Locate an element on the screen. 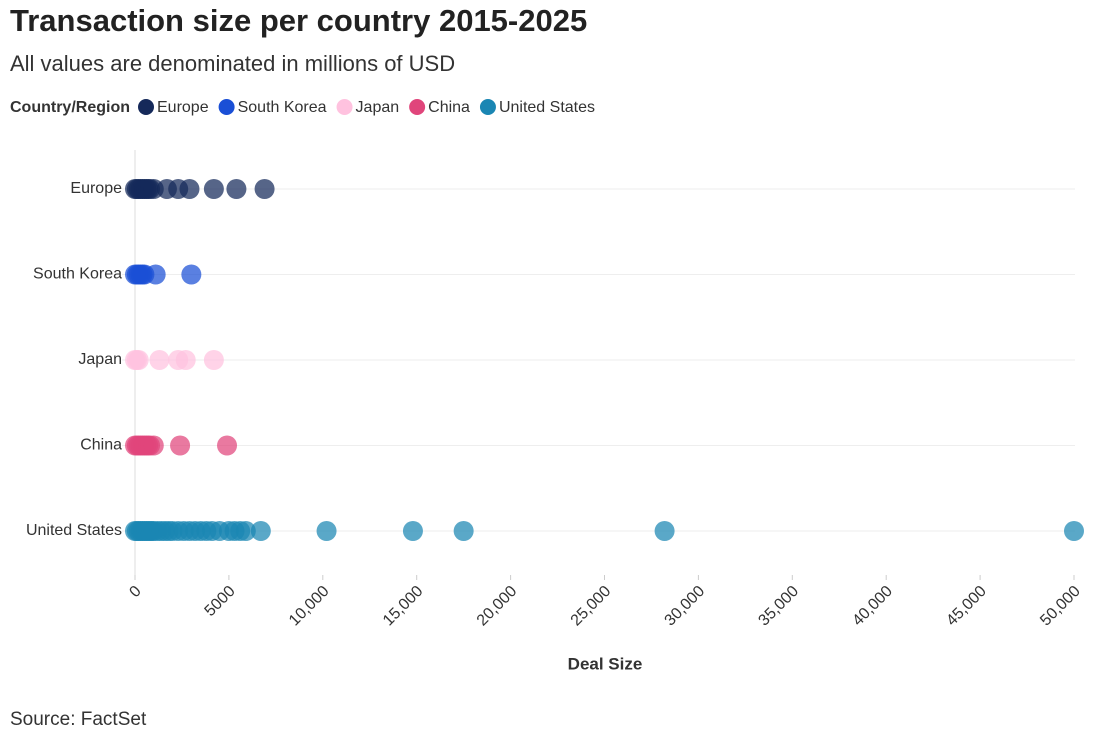  source: Source: FactSet is located at coordinates (78, 719).